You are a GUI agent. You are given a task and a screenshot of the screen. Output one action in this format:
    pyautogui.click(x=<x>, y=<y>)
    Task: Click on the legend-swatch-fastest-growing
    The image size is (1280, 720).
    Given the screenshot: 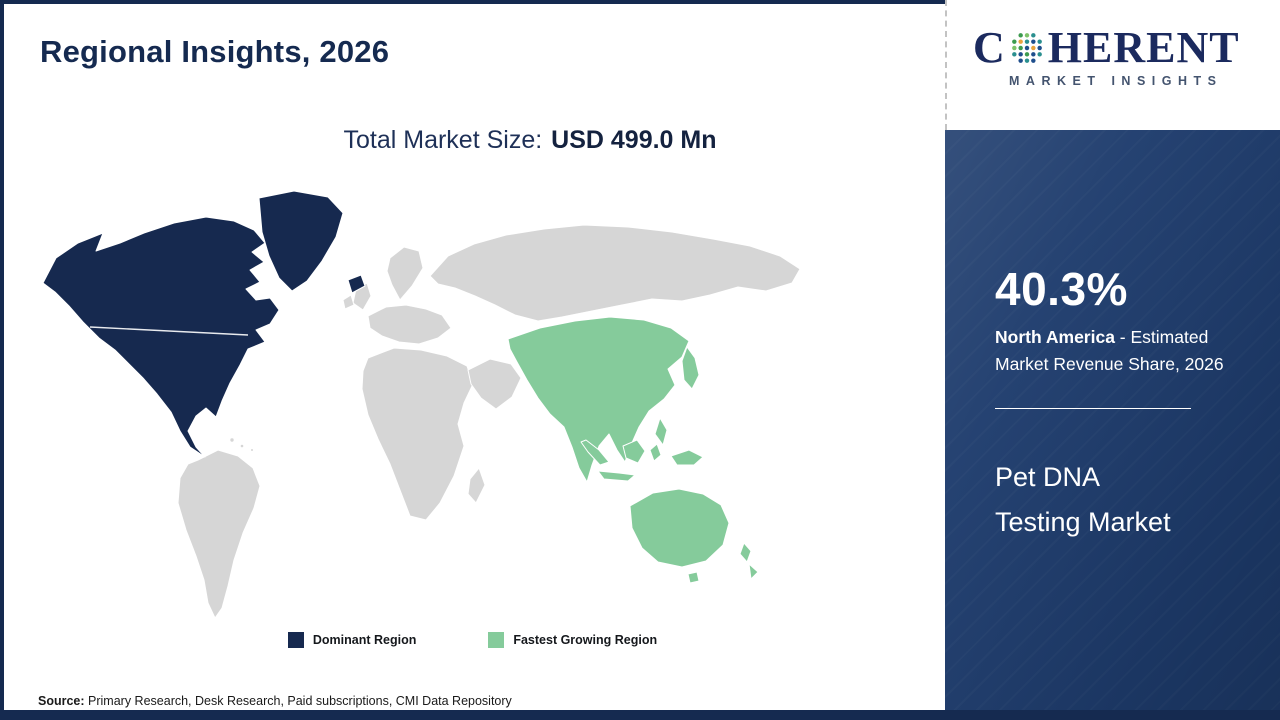 What is the action you would take?
    pyautogui.click(x=496, y=640)
    